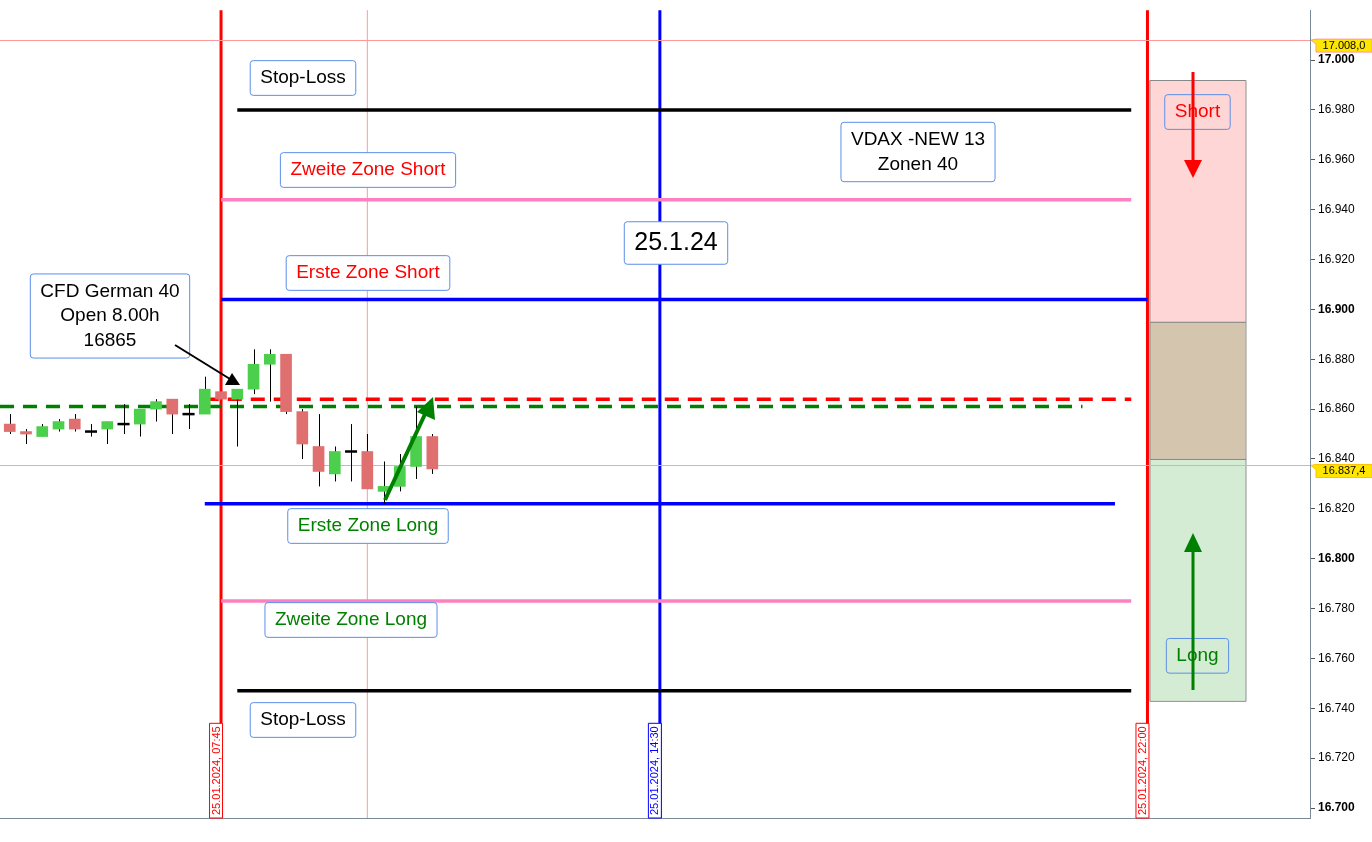 This screenshot has width=1372, height=842. I want to click on x-tick-label: 25.01.2024, 07:45, so click(215, 770).